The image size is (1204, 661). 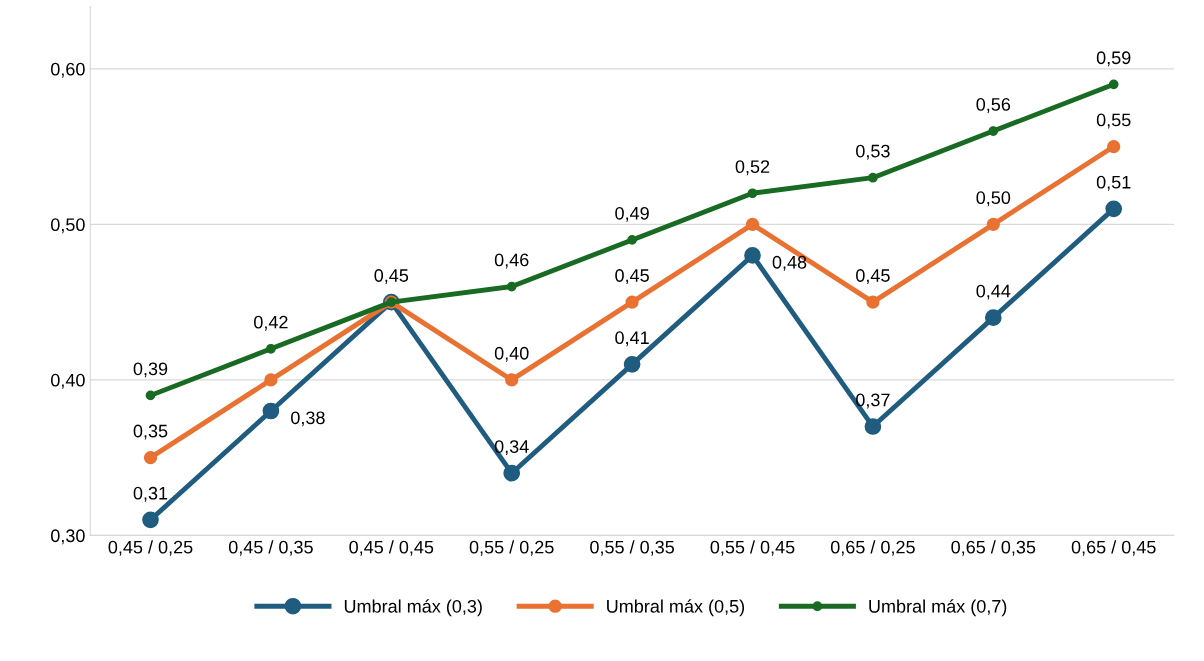 What do you see at coordinates (1113, 548) in the screenshot?
I see `x-tick-label: 0,65 / 0,45` at bounding box center [1113, 548].